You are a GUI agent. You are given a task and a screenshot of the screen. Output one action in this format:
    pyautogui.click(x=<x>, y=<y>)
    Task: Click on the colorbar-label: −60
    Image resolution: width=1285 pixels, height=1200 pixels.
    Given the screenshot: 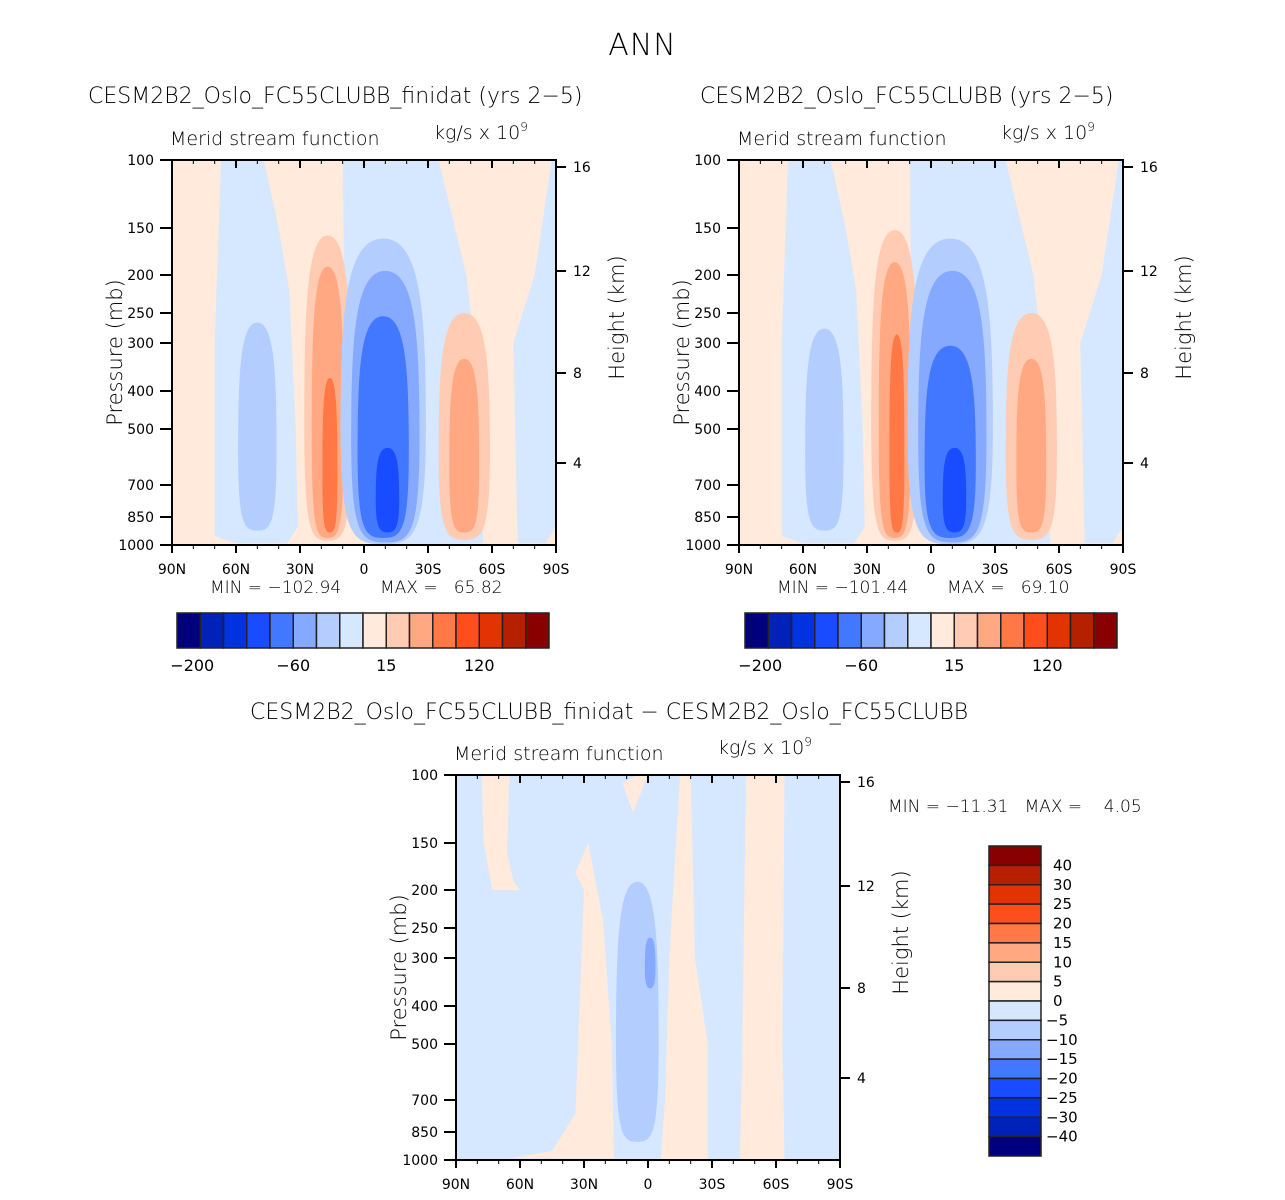 What is the action you would take?
    pyautogui.click(x=293, y=665)
    